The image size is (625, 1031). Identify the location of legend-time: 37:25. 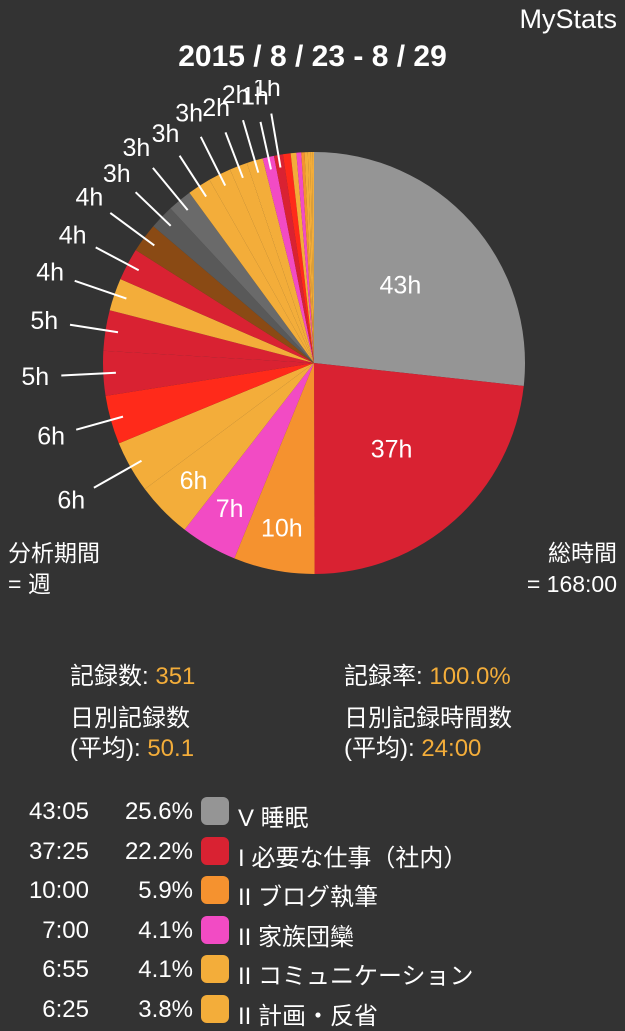
(58, 851).